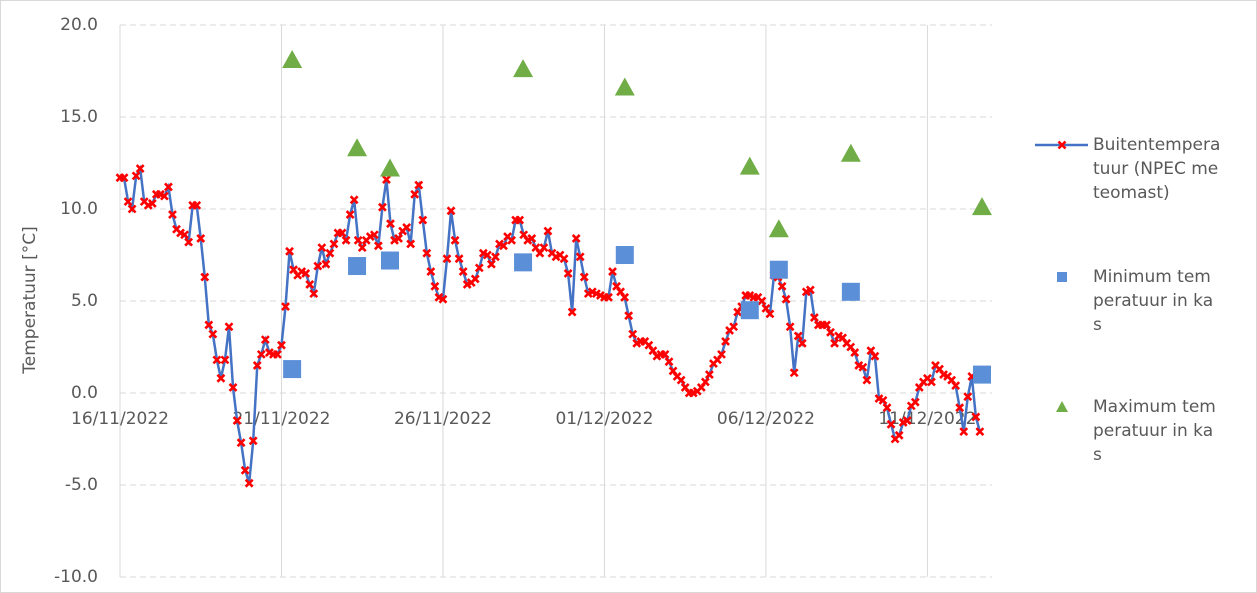 This screenshot has width=1257, height=593. What do you see at coordinates (443, 419) in the screenshot?
I see `x-tick-label: 26/11/2022` at bounding box center [443, 419].